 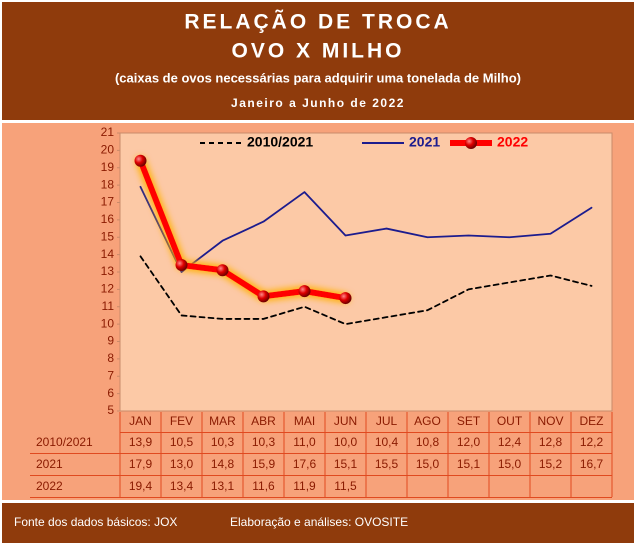 I want to click on table-cell: 10,5, so click(x=182, y=442).